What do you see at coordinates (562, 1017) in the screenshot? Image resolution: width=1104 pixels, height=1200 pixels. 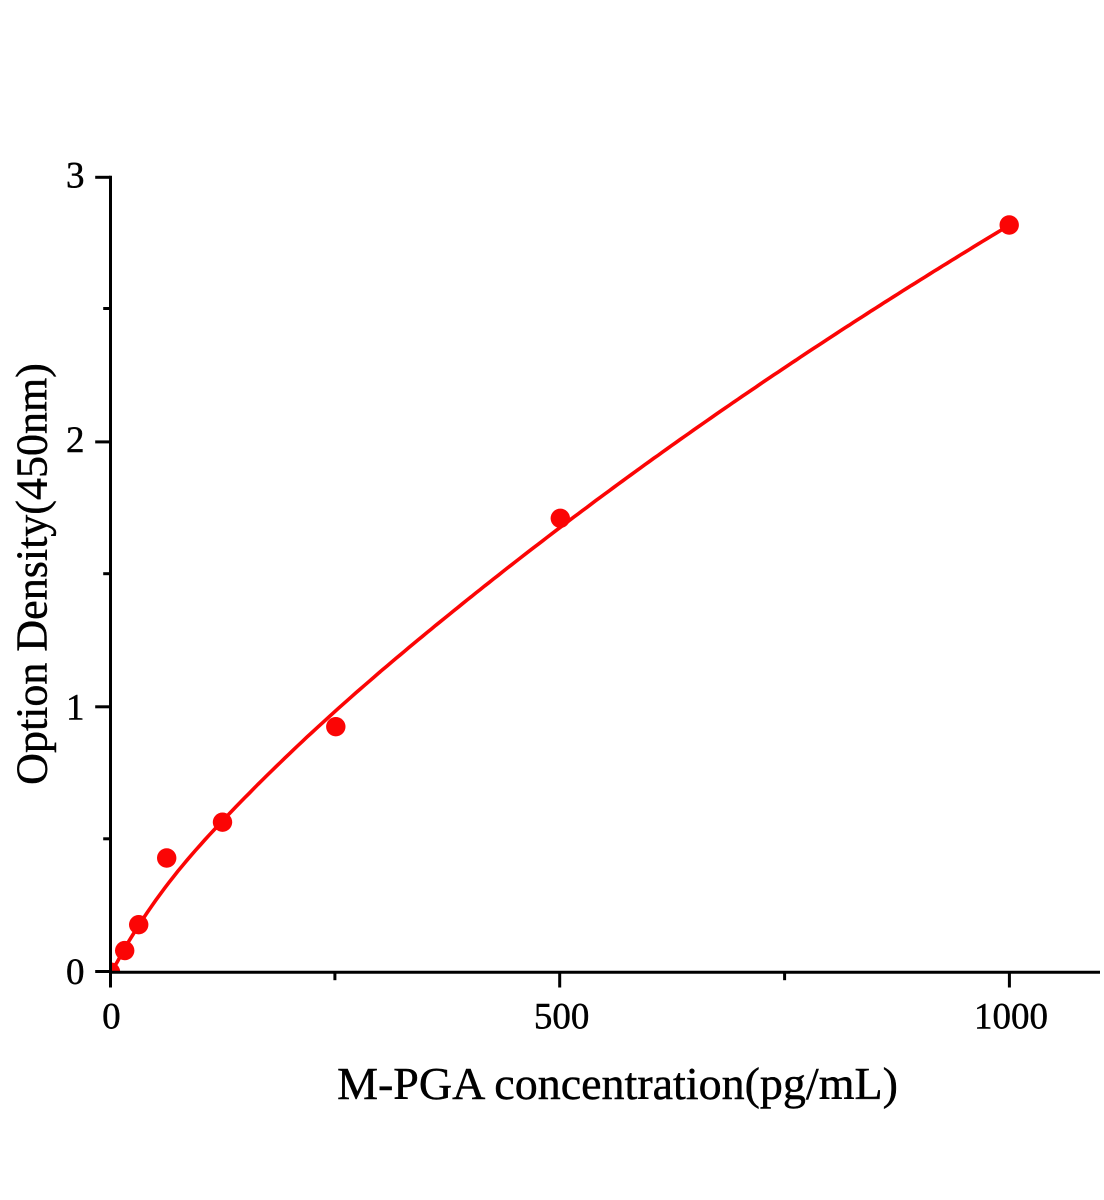 I see `svg-text: 500` at bounding box center [562, 1017].